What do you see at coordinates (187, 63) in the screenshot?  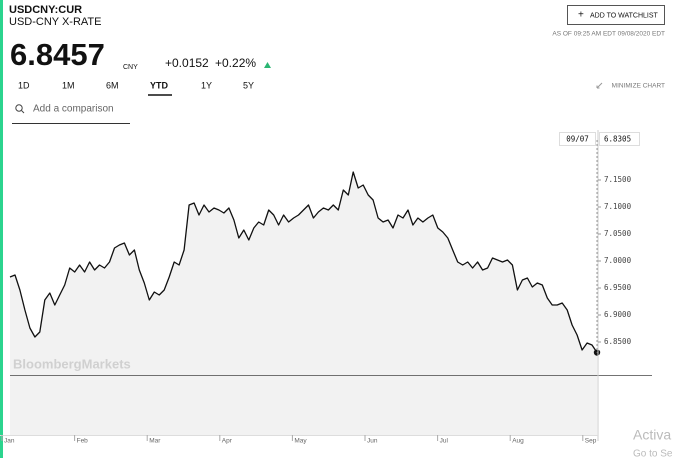 I see `change: +0.0152` at bounding box center [187, 63].